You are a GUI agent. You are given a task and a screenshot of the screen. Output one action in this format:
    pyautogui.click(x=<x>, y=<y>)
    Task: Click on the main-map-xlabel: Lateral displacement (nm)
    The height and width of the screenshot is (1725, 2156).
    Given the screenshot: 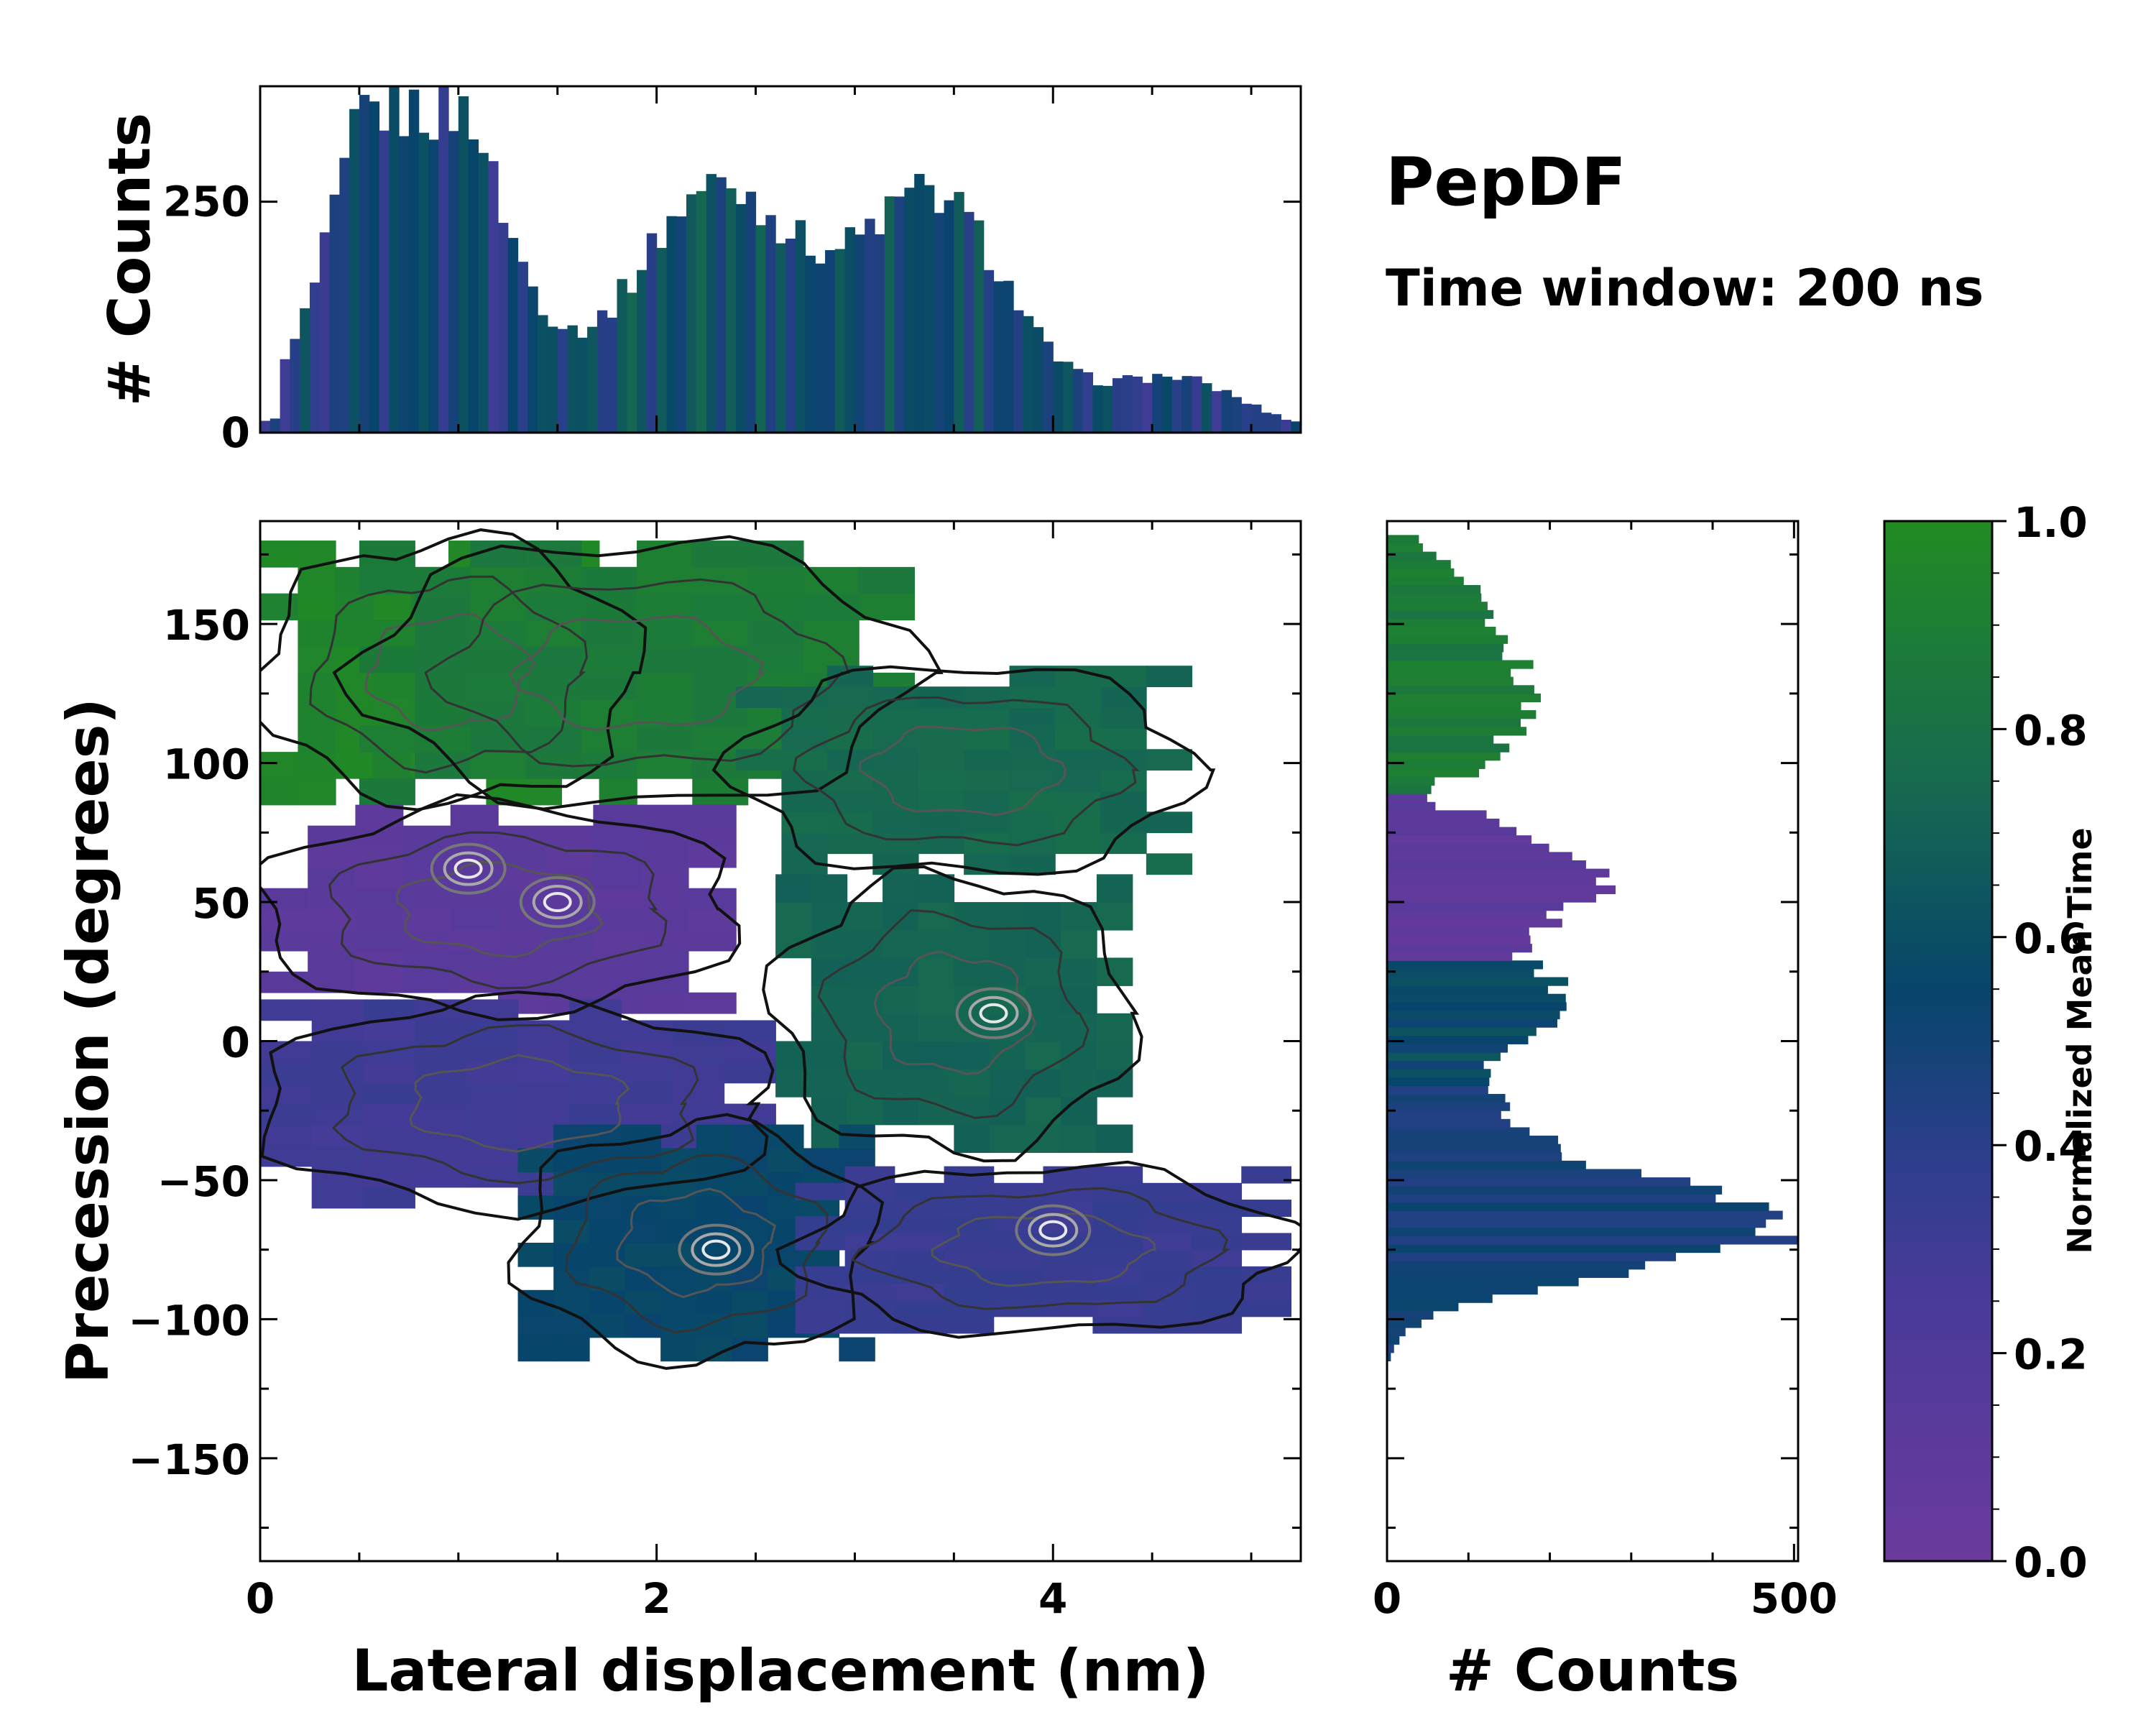 What is the action you would take?
    pyautogui.click(x=781, y=1670)
    